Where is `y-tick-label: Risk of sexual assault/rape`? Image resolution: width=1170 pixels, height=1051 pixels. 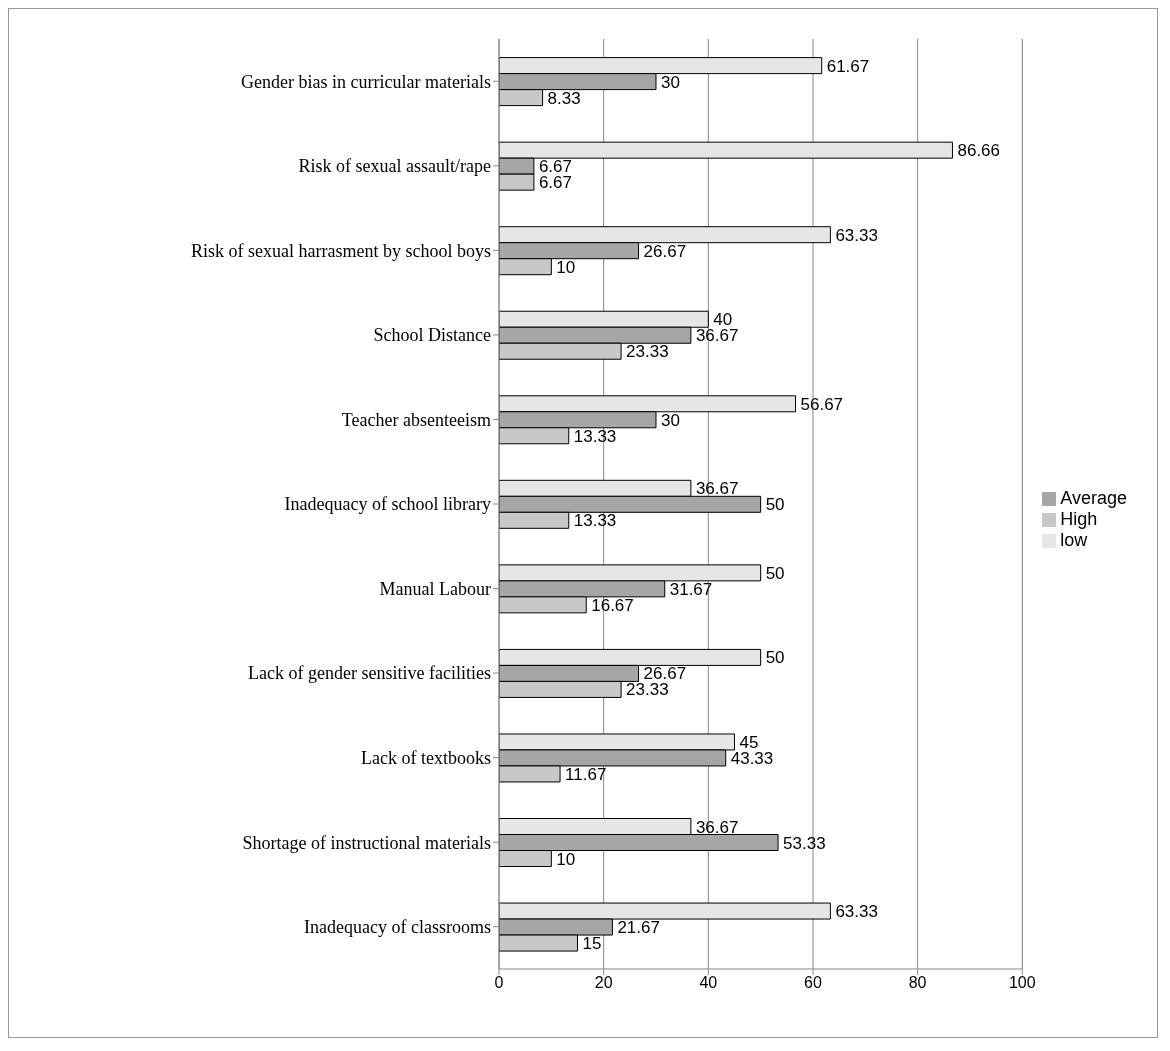
y-tick-label: Risk of sexual assault/rape is located at coordinates (394, 166).